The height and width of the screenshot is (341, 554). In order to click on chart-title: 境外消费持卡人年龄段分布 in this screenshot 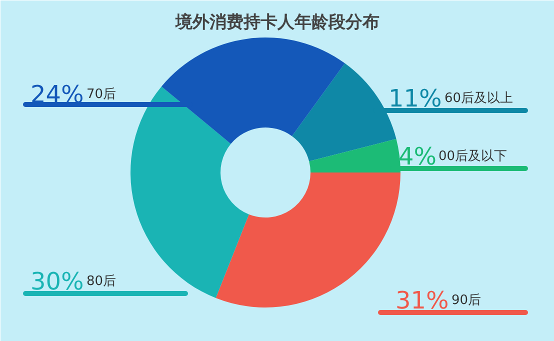, I will do `click(277, 22)`.